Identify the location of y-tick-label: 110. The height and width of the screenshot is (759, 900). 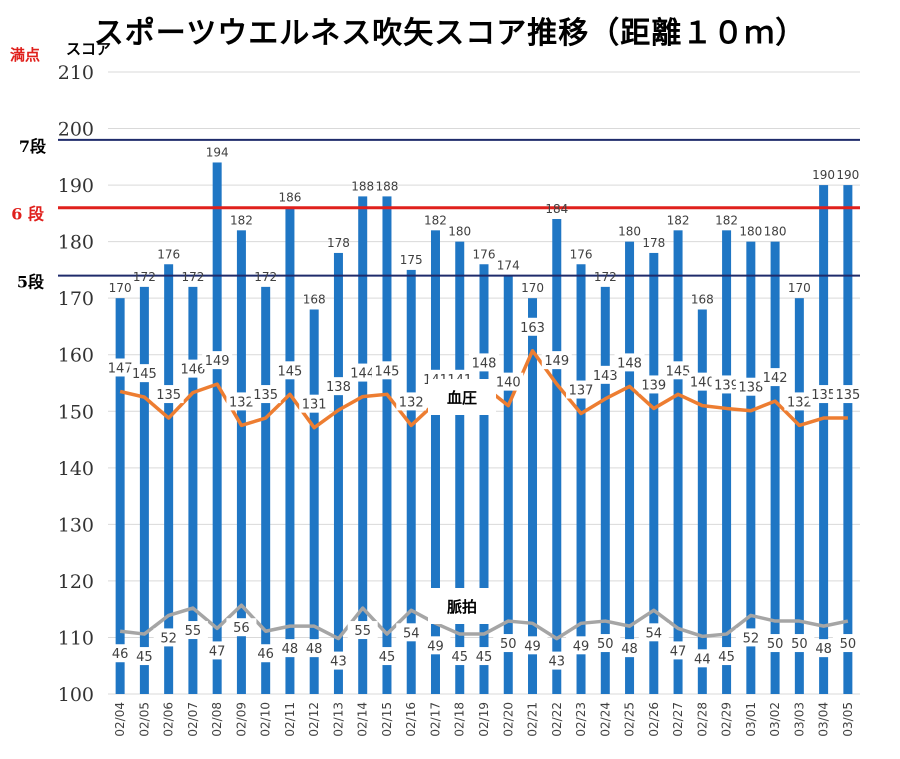
(76, 638).